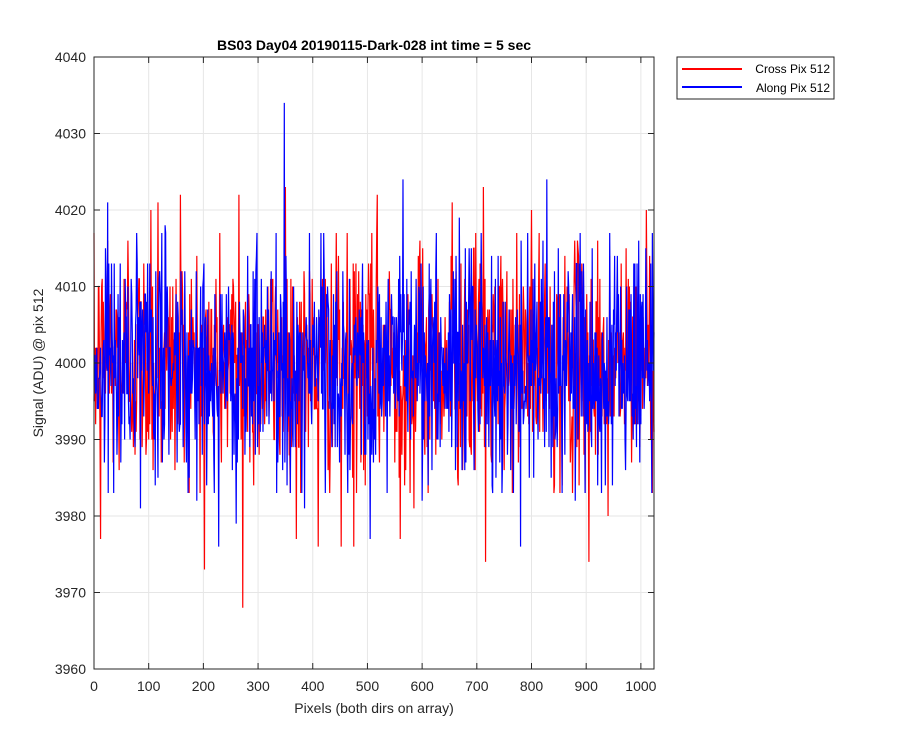 The image size is (900, 750). What do you see at coordinates (374, 708) in the screenshot?
I see `x-axis-label: Pixels (both dirs on array)` at bounding box center [374, 708].